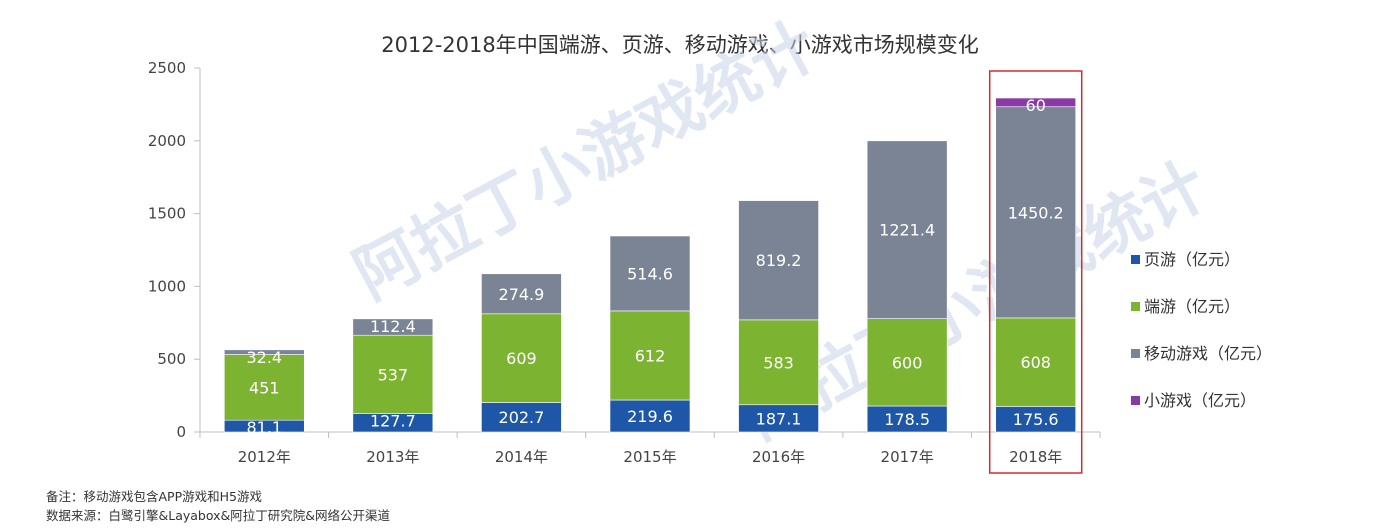  What do you see at coordinates (167, 141) in the screenshot?
I see `y-tick-label: 2000` at bounding box center [167, 141].